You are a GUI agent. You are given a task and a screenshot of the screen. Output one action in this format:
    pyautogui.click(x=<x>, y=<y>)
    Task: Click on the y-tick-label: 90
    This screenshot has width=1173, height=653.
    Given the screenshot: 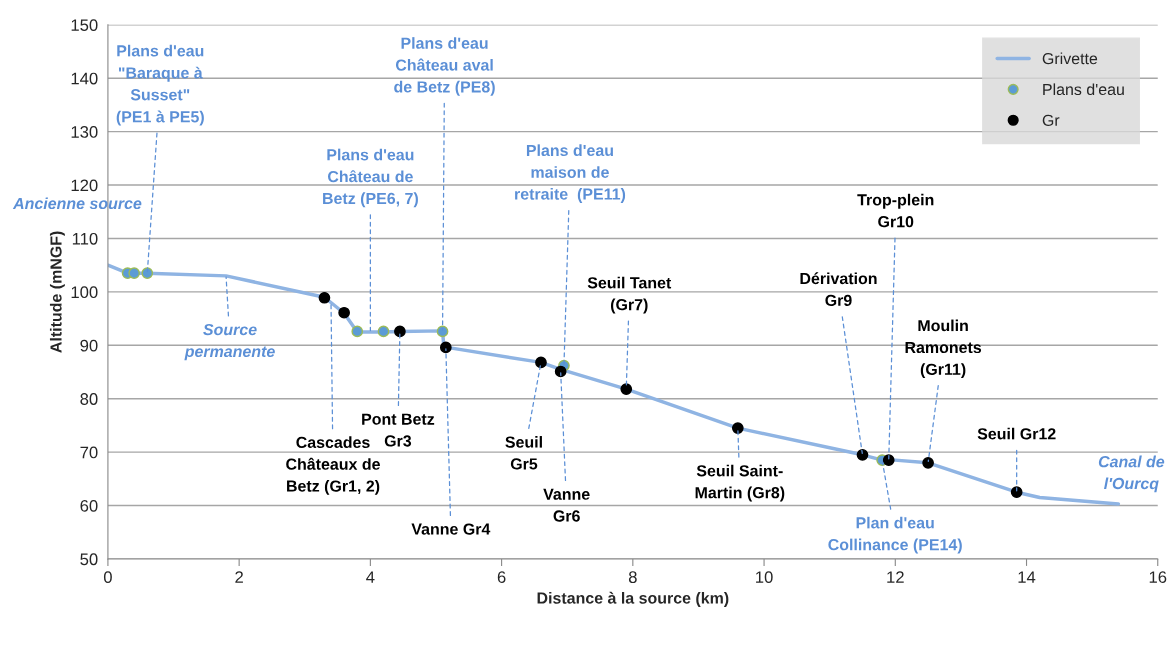 What is the action you would take?
    pyautogui.click(x=89, y=345)
    